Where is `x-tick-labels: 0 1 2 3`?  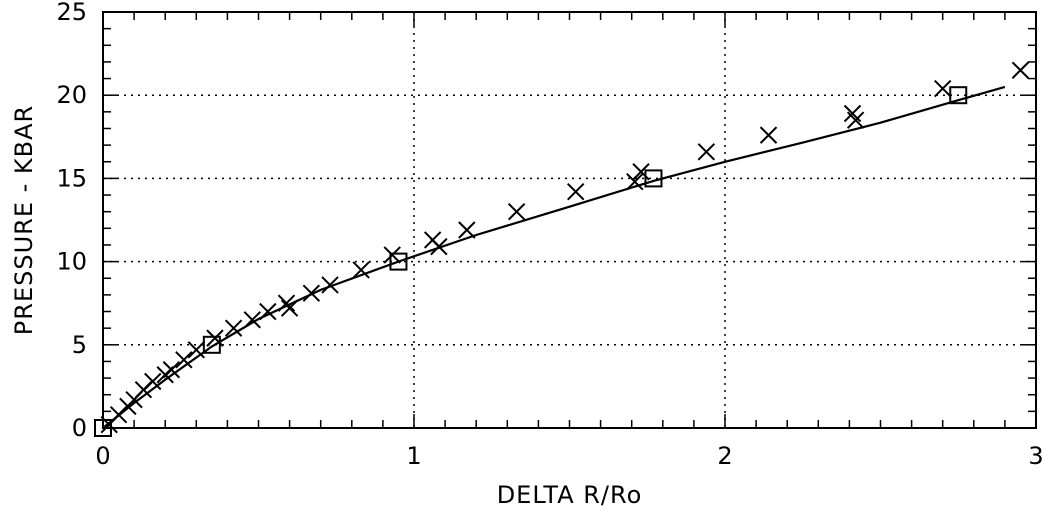
x-tick-labels: 0 1 2 3 is located at coordinates (568, 456).